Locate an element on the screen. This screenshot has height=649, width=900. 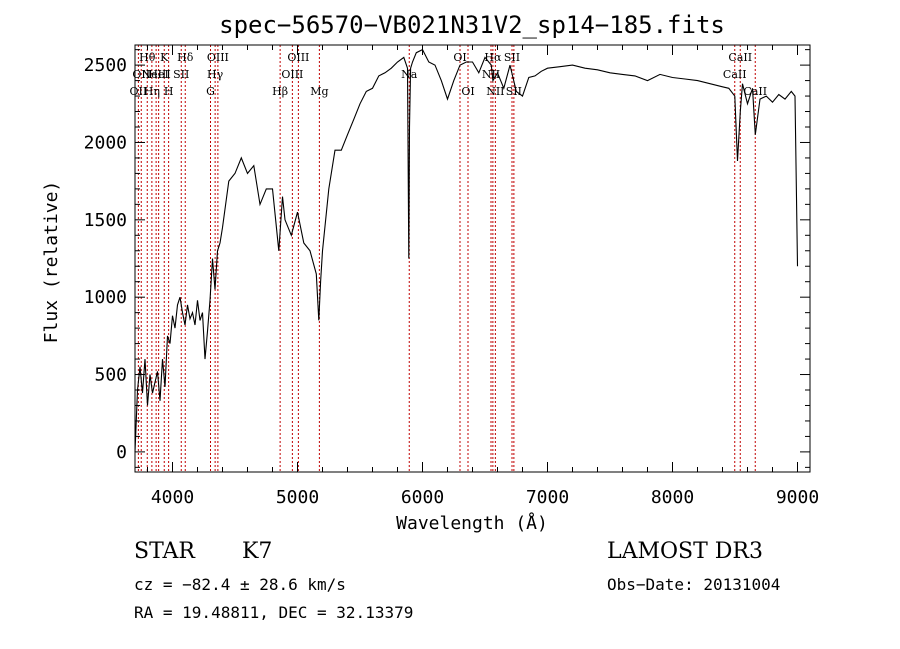
x-tick-label: 4000 is located at coordinates (172, 497).